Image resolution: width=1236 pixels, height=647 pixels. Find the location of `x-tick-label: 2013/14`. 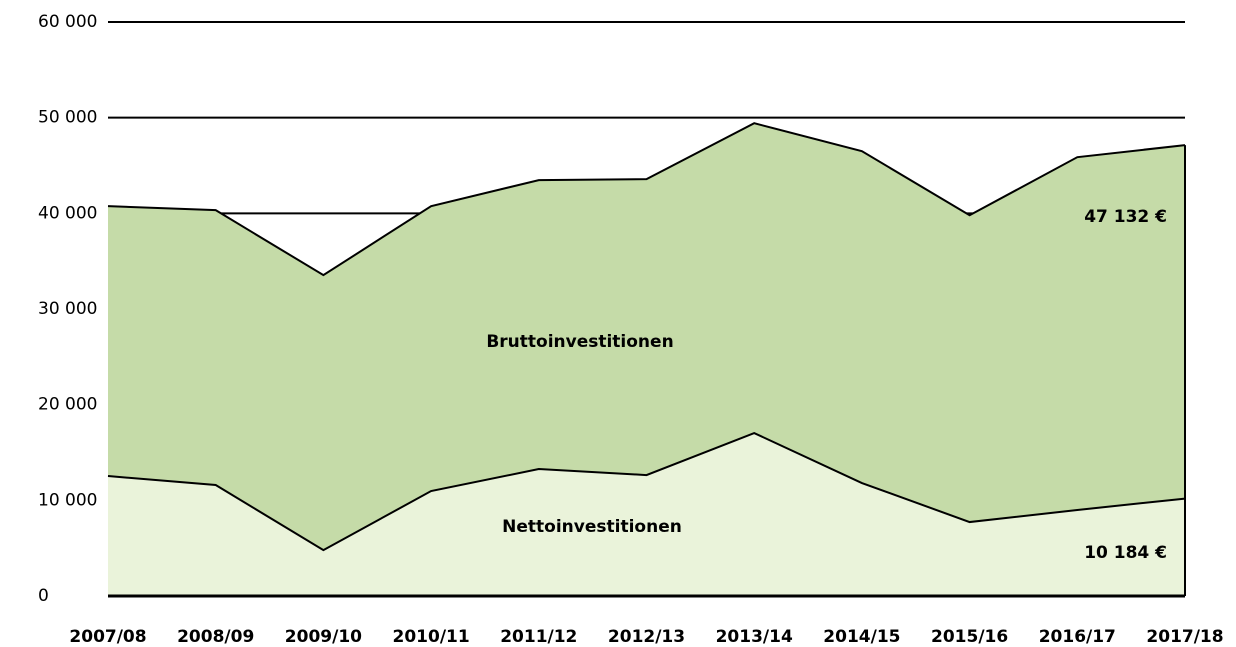

x-tick-label: 2013/14 is located at coordinates (754, 637).